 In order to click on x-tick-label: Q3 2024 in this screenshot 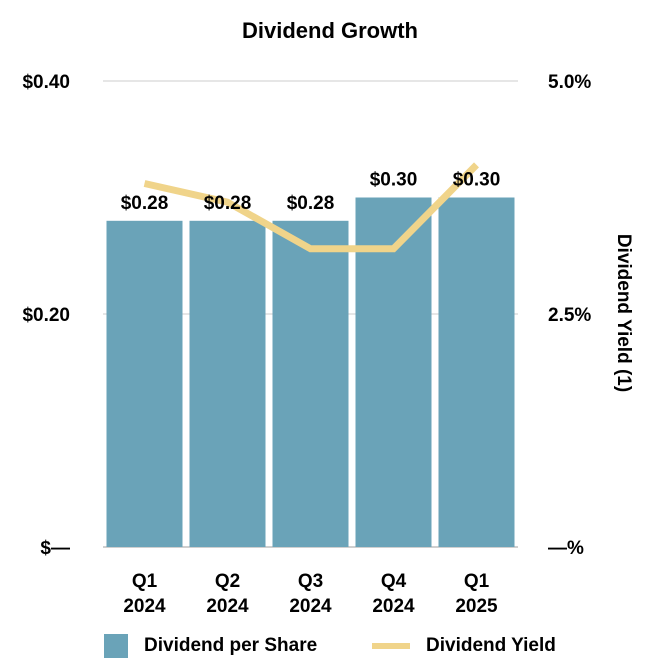, I will do `click(310, 594)`.